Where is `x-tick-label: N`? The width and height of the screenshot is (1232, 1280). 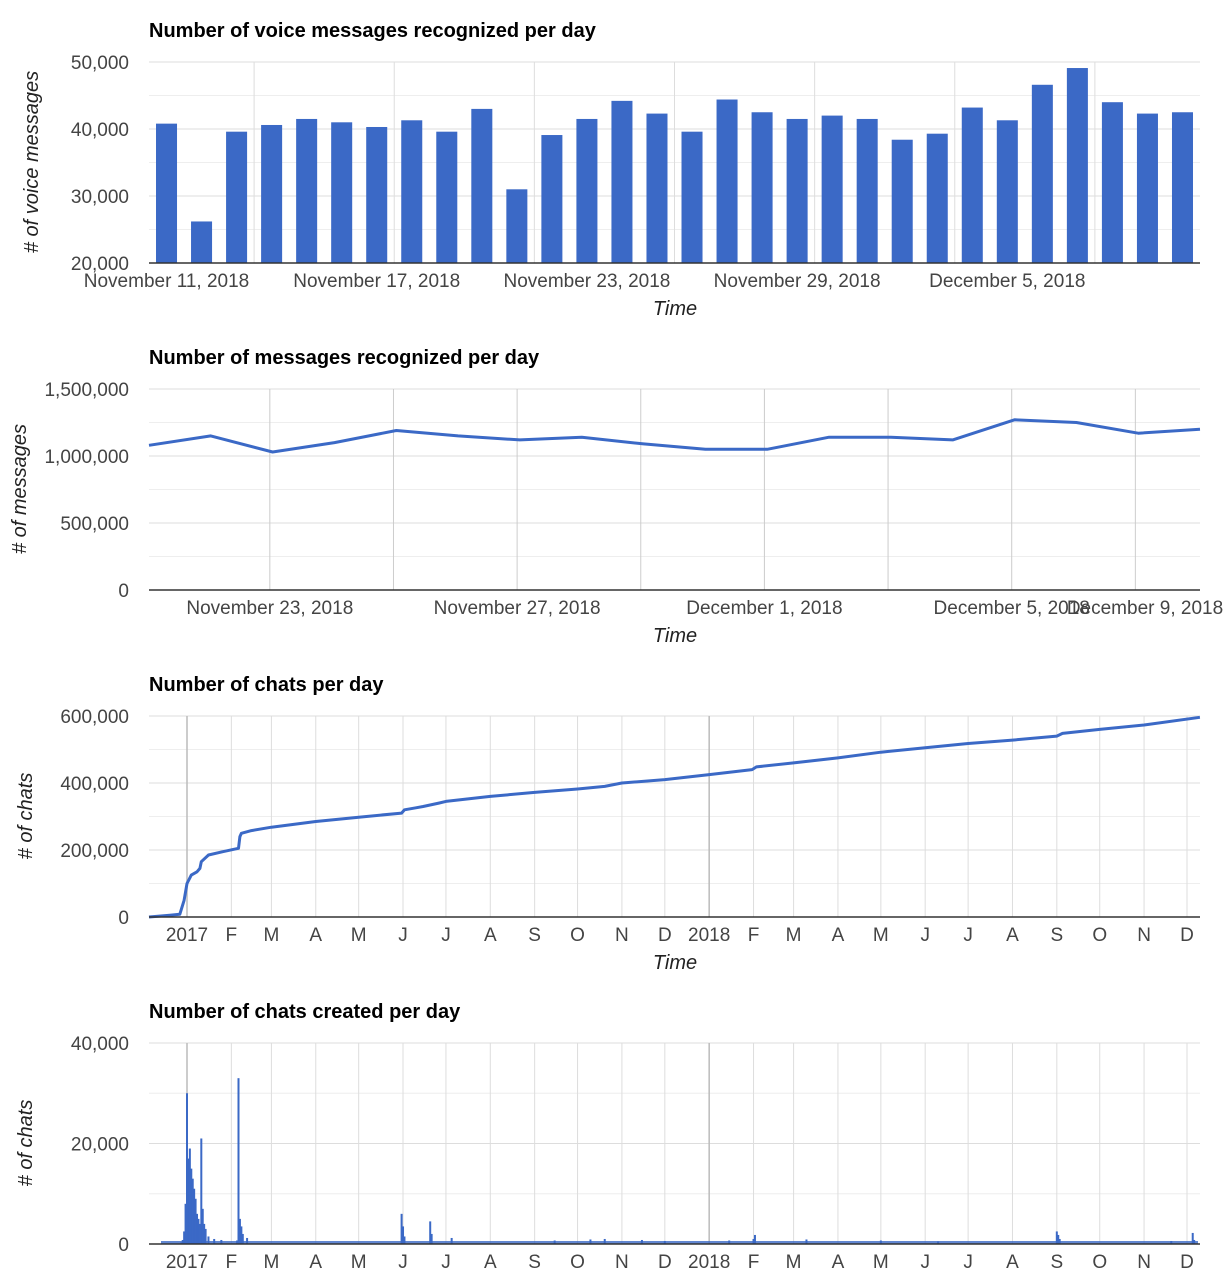
x-tick-label: N is located at coordinates (1144, 935).